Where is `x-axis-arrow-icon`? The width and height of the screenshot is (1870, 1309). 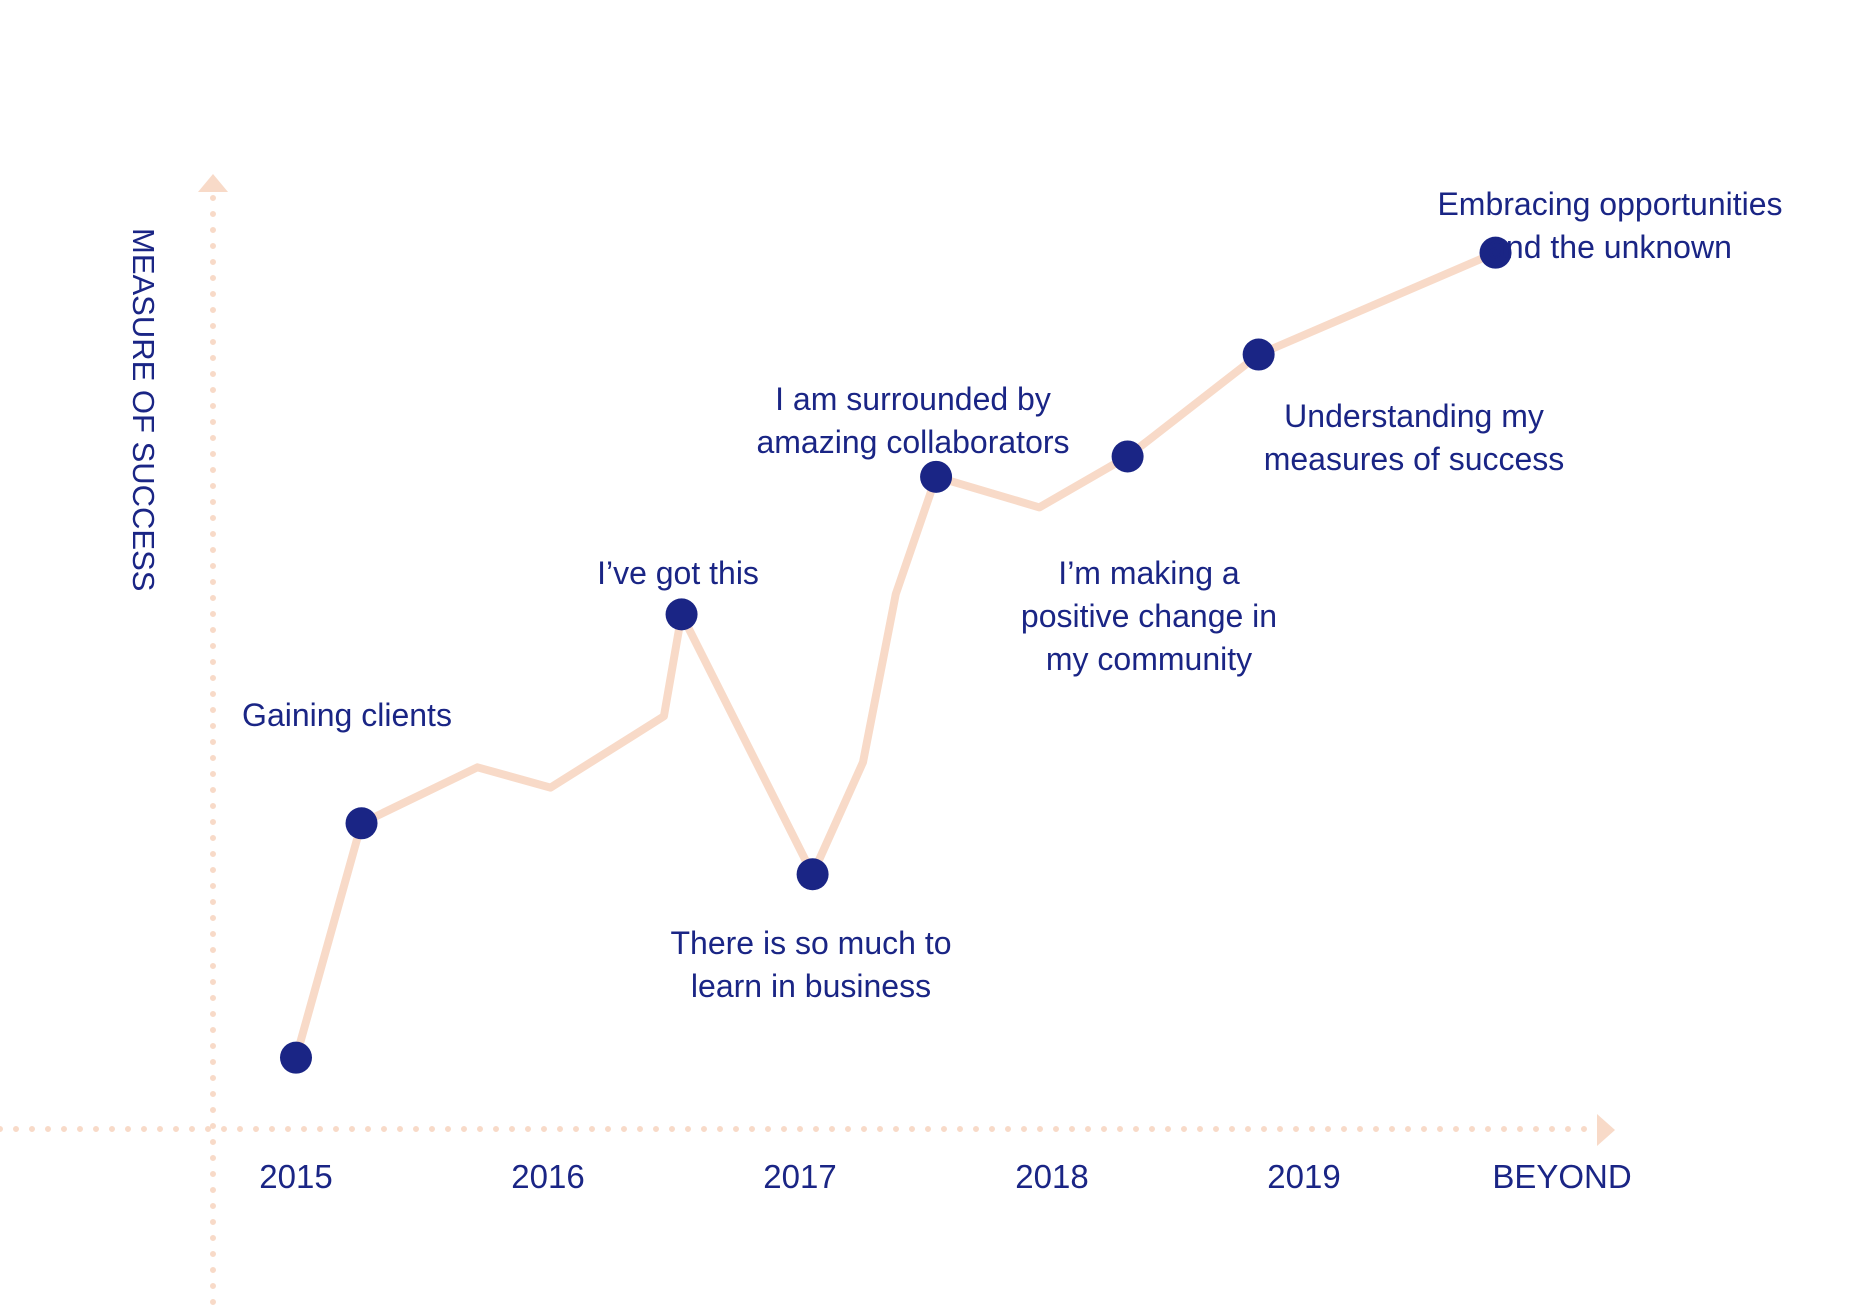
x-axis-arrow-icon is located at coordinates (1606, 1130).